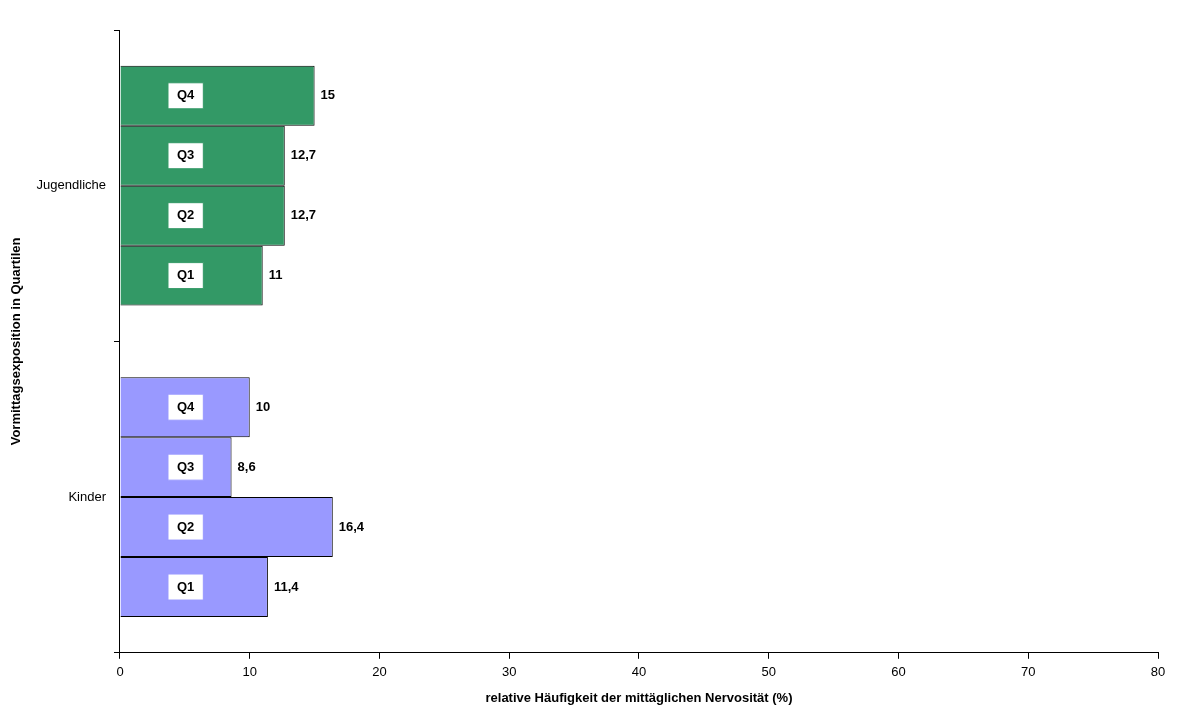 The image size is (1178, 715). What do you see at coordinates (328, 95) in the screenshot?
I see `data-label: 15` at bounding box center [328, 95].